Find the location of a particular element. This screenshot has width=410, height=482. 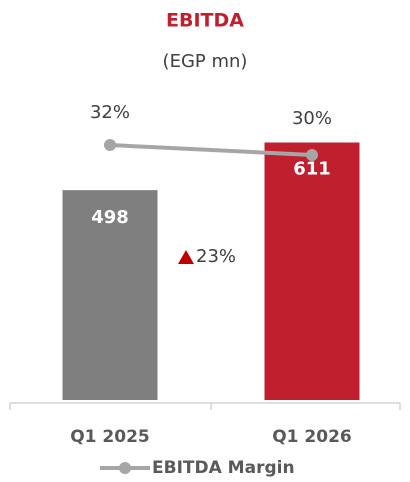

up-arrow is located at coordinates (186, 257).